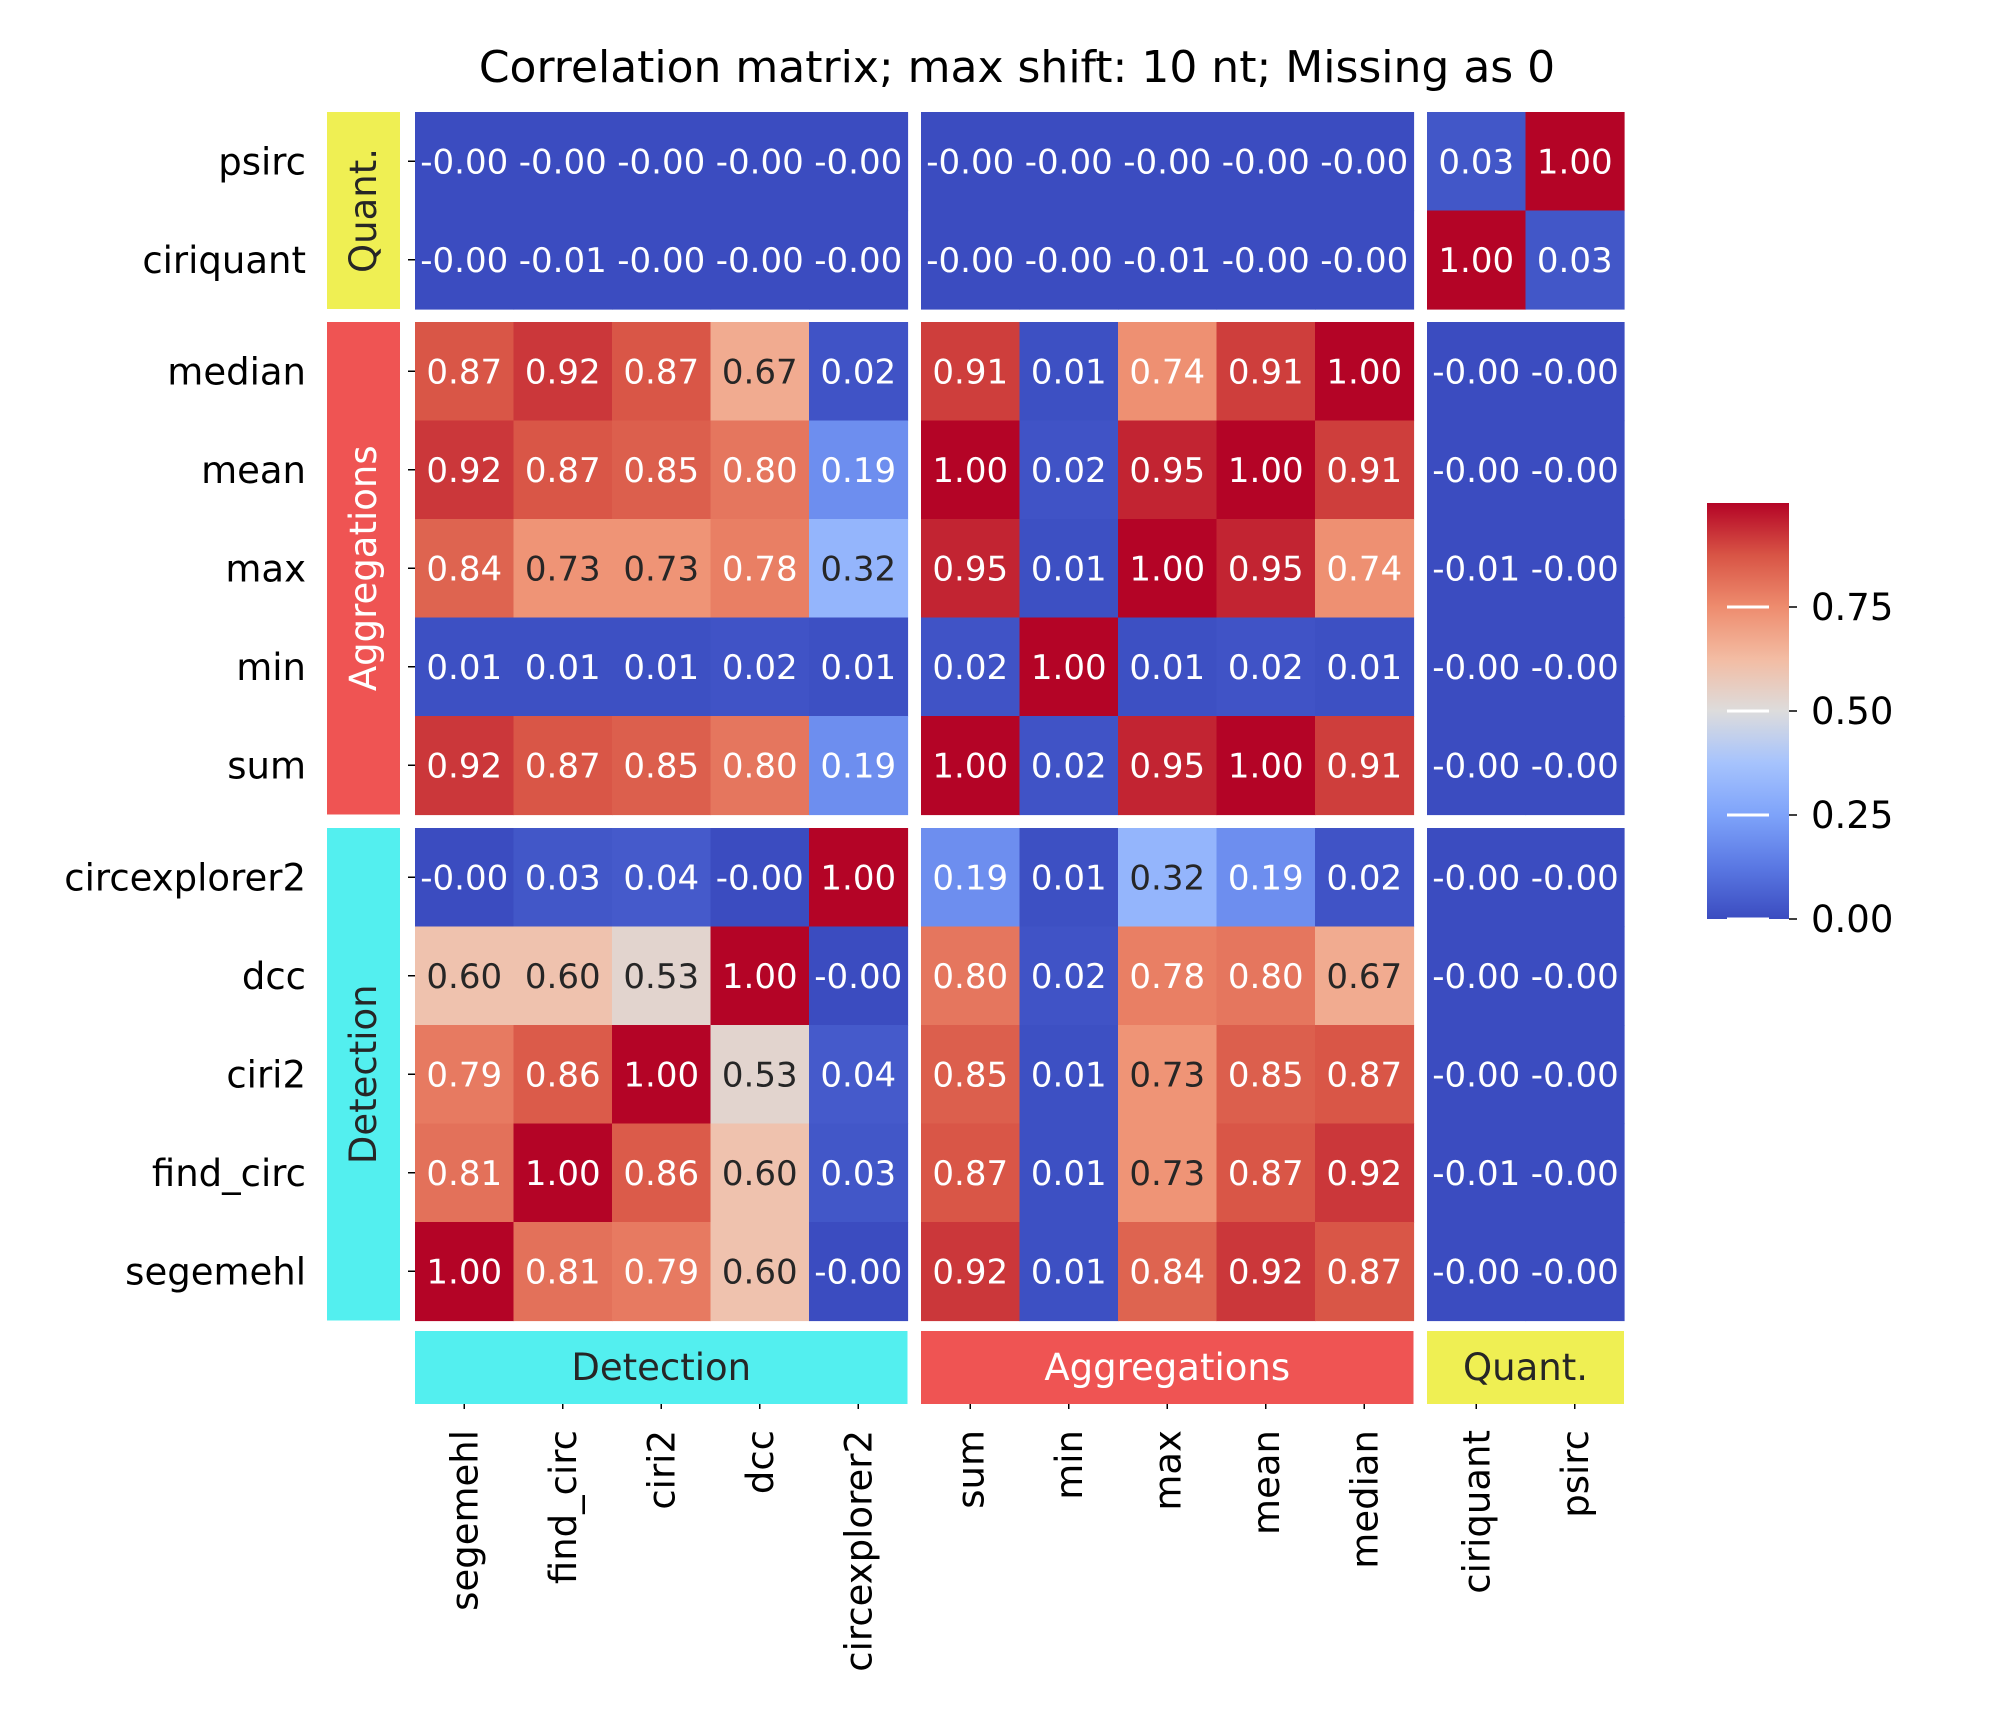 The height and width of the screenshot is (1725, 2007). What do you see at coordinates (1476, 569) in the screenshot?
I see `cell-value-label: -0.01` at bounding box center [1476, 569].